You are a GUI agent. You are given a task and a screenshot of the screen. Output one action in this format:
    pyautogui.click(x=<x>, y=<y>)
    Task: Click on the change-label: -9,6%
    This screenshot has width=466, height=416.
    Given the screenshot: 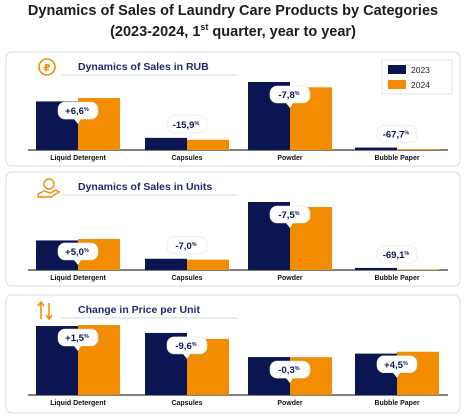 What is the action you would take?
    pyautogui.click(x=185, y=346)
    